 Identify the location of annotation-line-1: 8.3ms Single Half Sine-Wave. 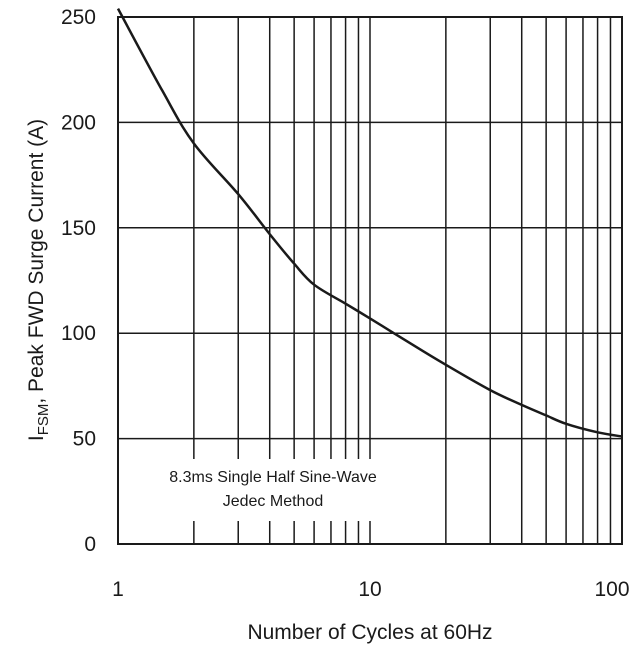
(273, 477).